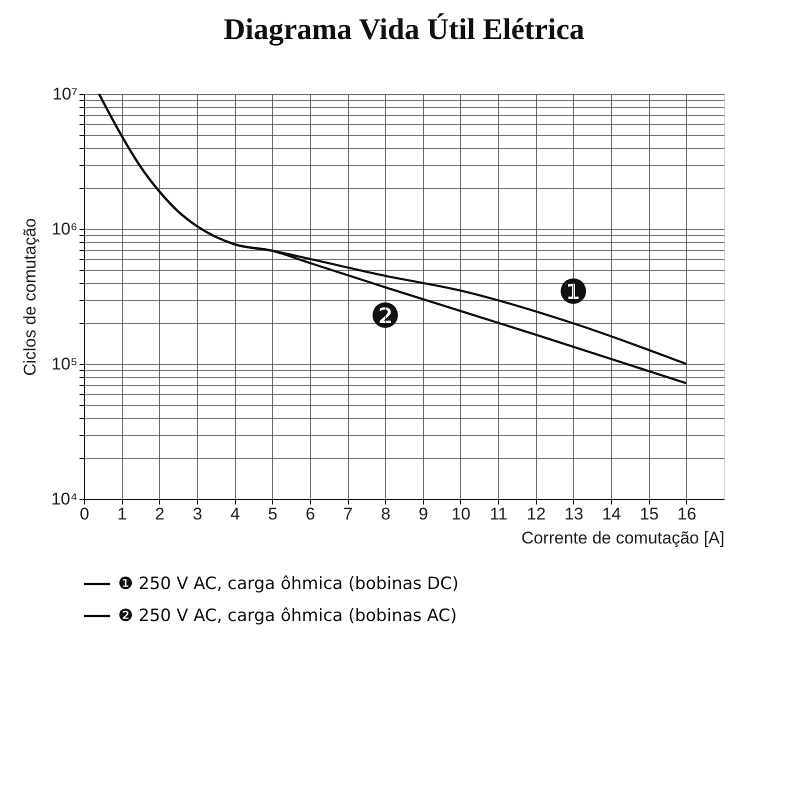 This screenshot has width=800, height=800. I want to click on x-axis-title: Corrente de comutação [A], so click(622, 538).